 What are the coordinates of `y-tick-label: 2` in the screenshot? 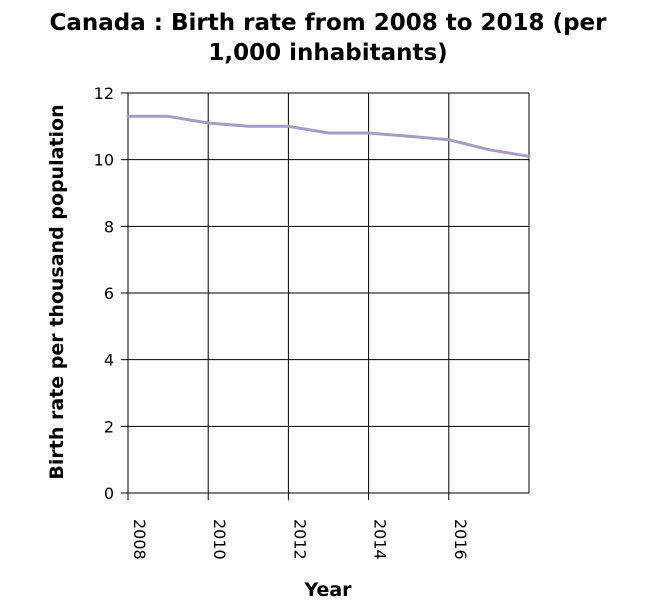 It's located at (109, 426).